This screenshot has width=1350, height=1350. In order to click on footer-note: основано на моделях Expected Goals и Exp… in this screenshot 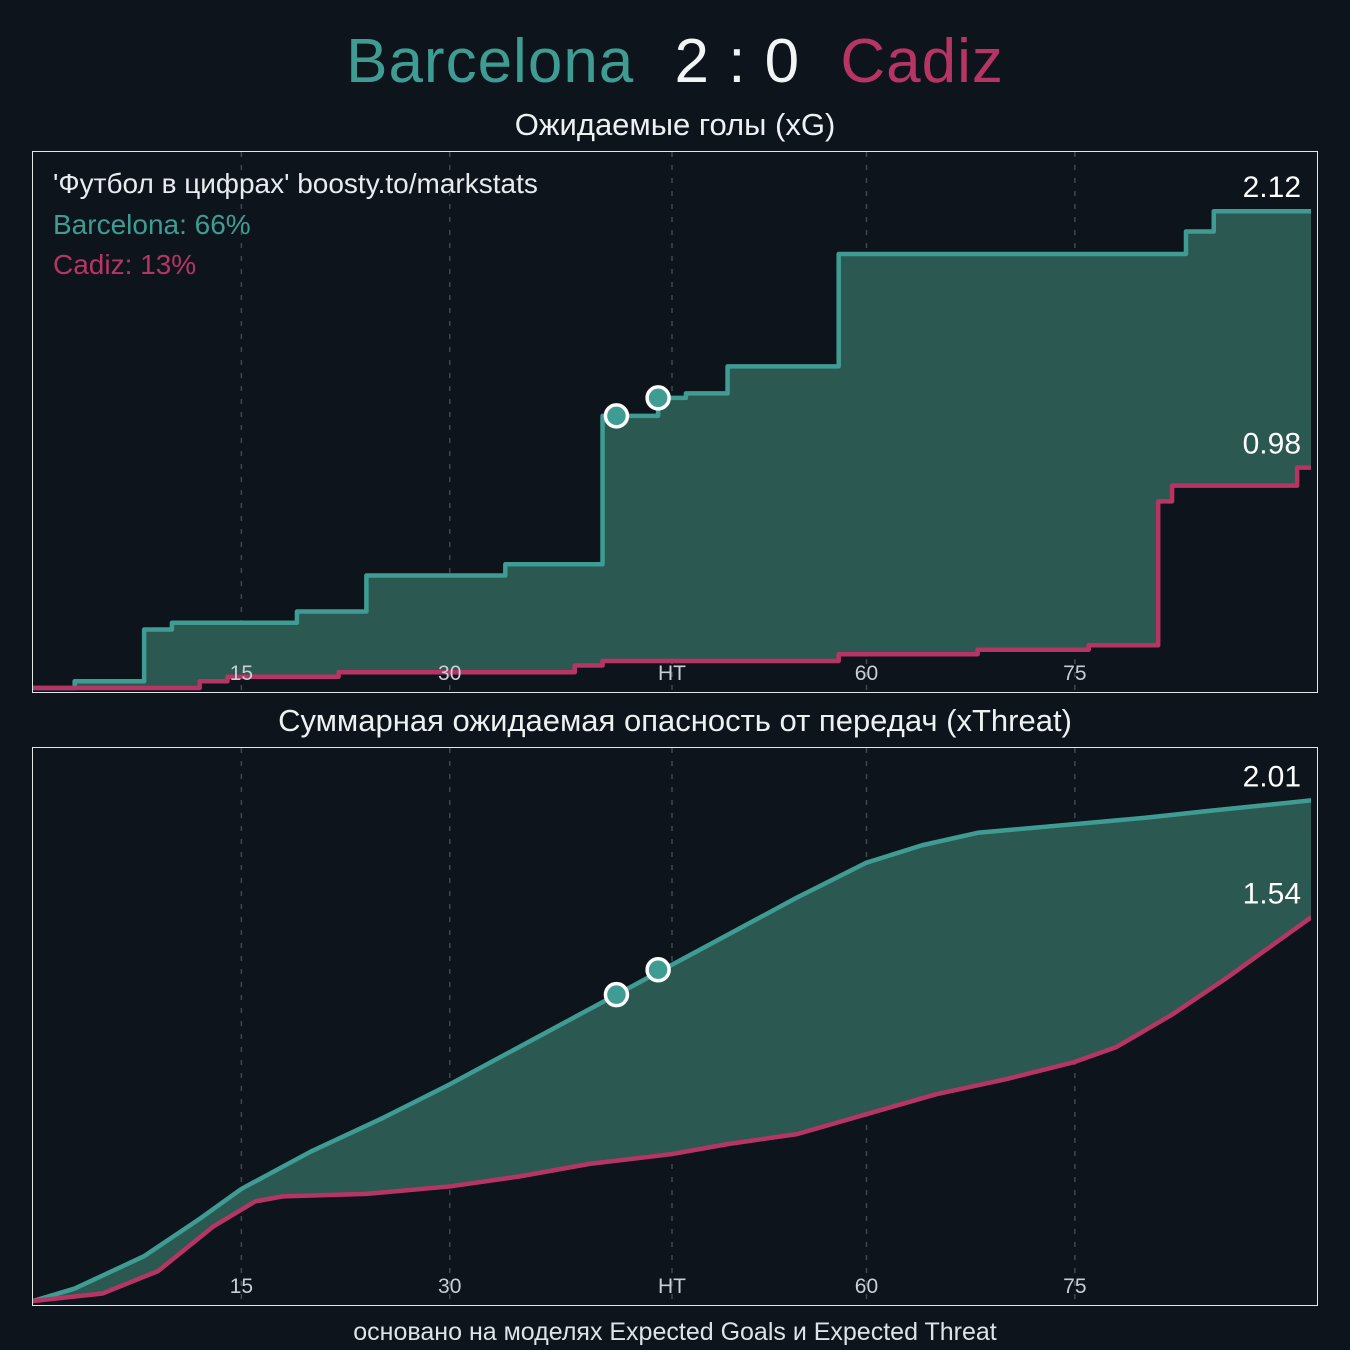, I will do `click(675, 1332)`.